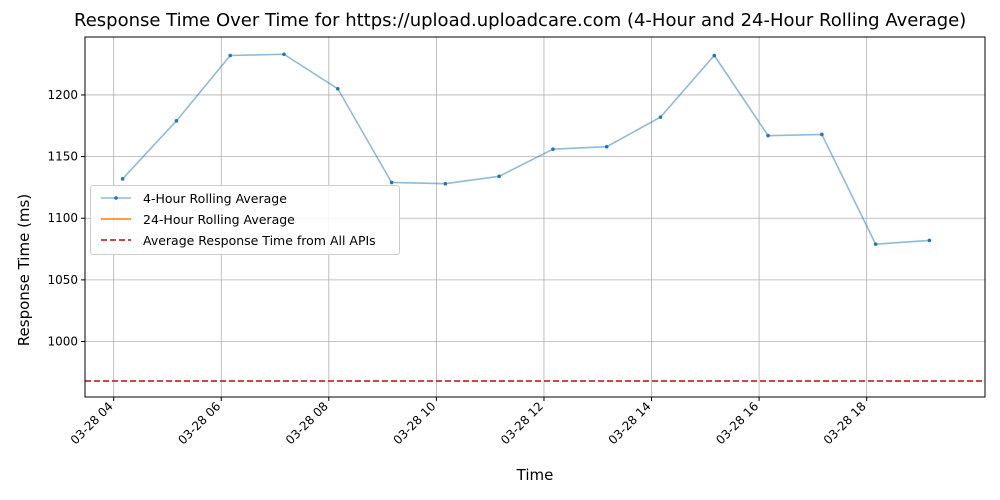 The height and width of the screenshot is (500, 1000). I want to click on legend-item-all-apis: Average Response Time from All APIs, so click(237, 240).